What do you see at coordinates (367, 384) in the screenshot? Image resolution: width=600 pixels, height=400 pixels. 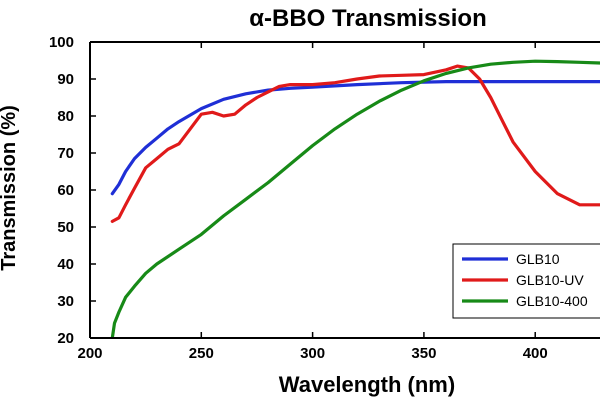 I see `x-axis-label: Wavelength (nm)` at bounding box center [367, 384].